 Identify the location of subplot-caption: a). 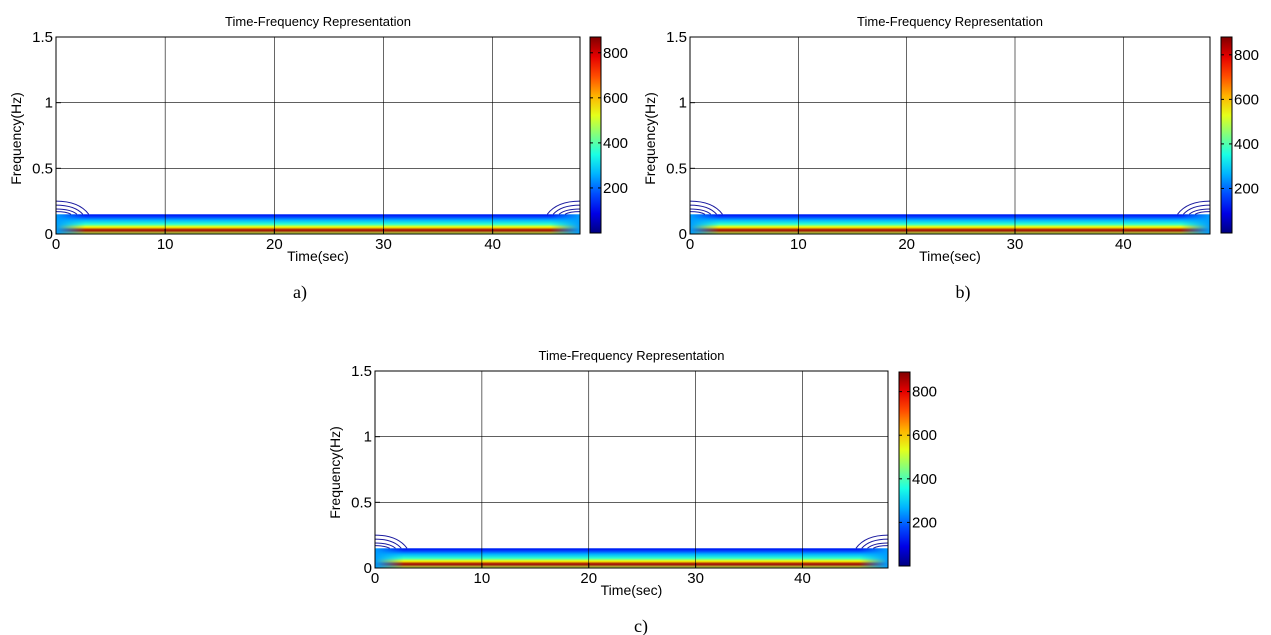
(300, 292).